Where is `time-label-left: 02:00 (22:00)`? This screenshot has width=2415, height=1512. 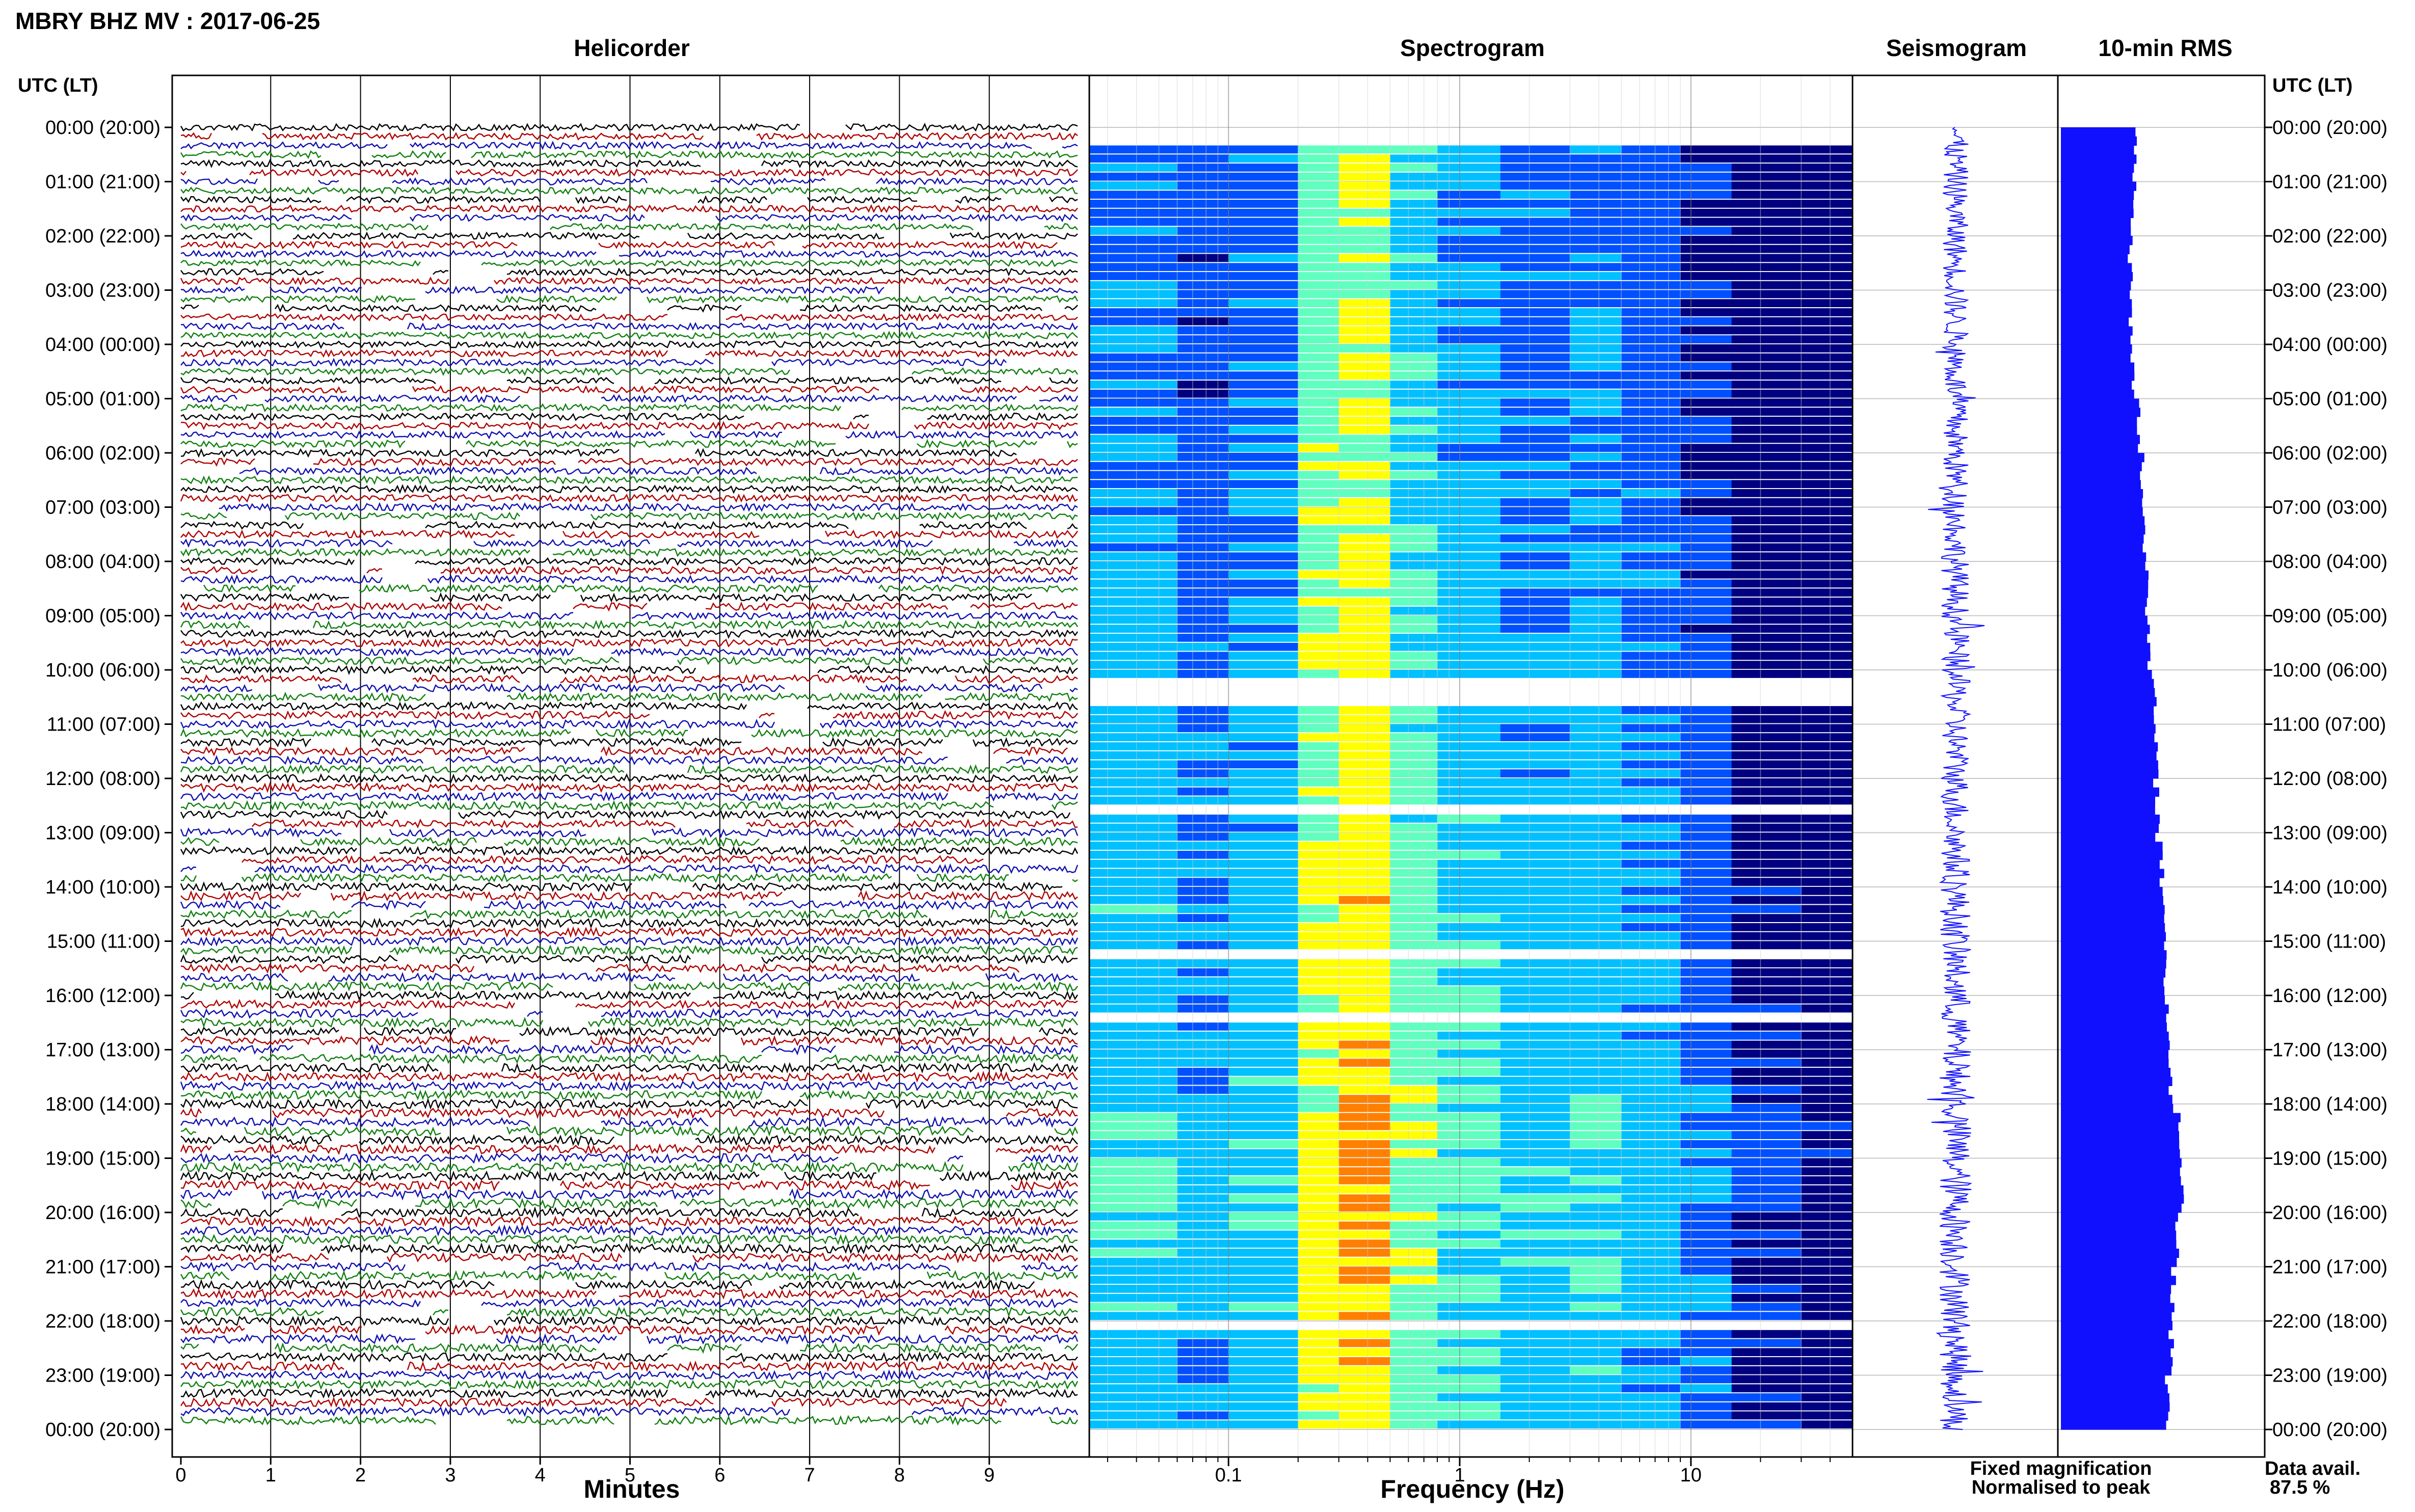 time-label-left: 02:00 (22:00) is located at coordinates (103, 236).